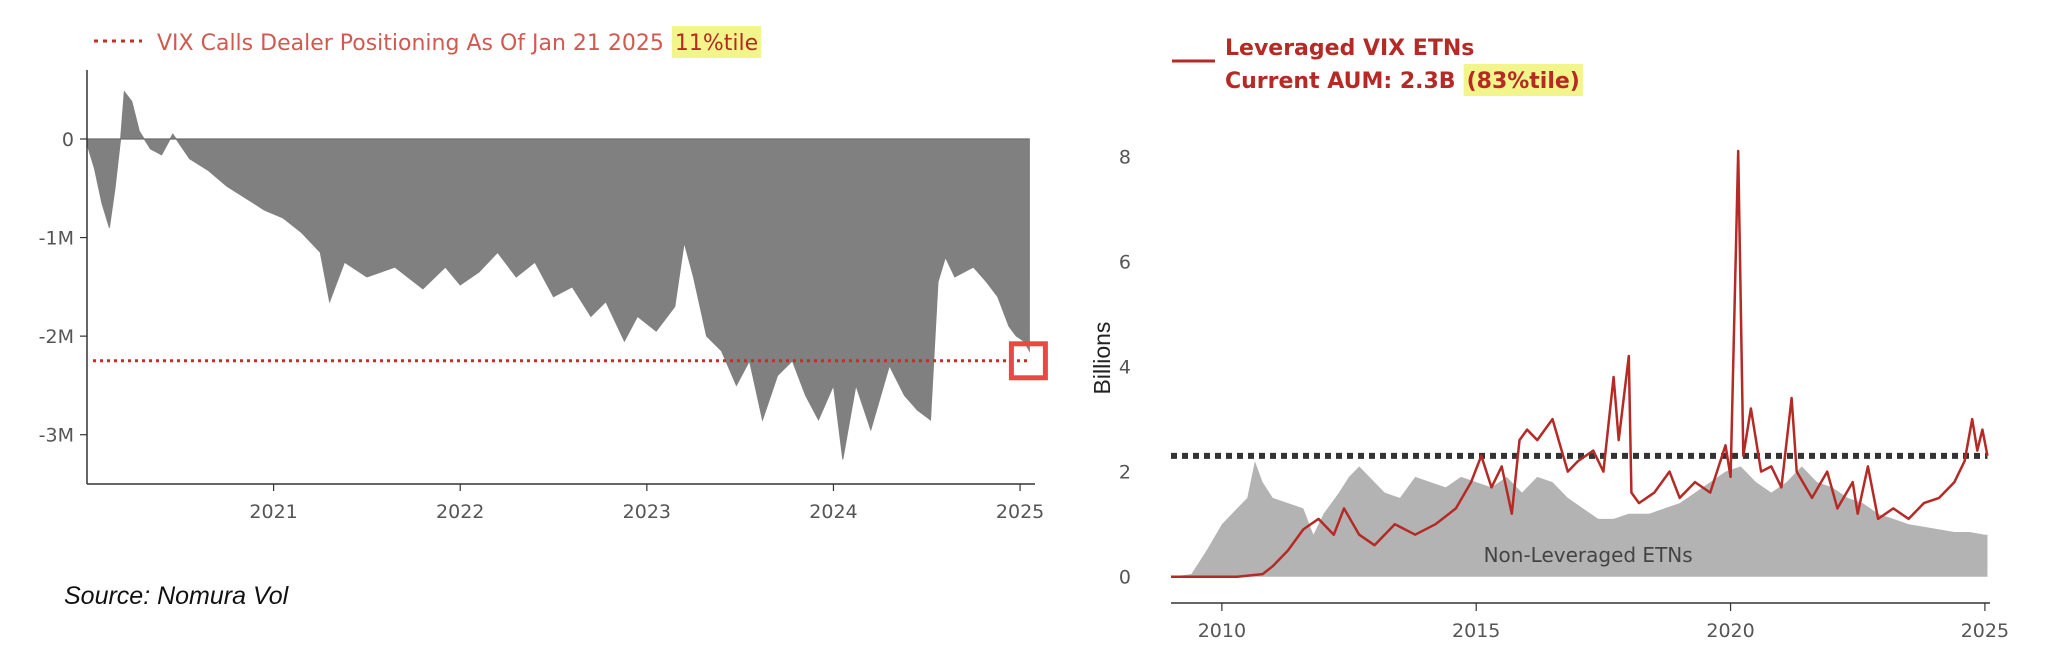  I want to click on left-x-tick-label: 2021, so click(273, 512).